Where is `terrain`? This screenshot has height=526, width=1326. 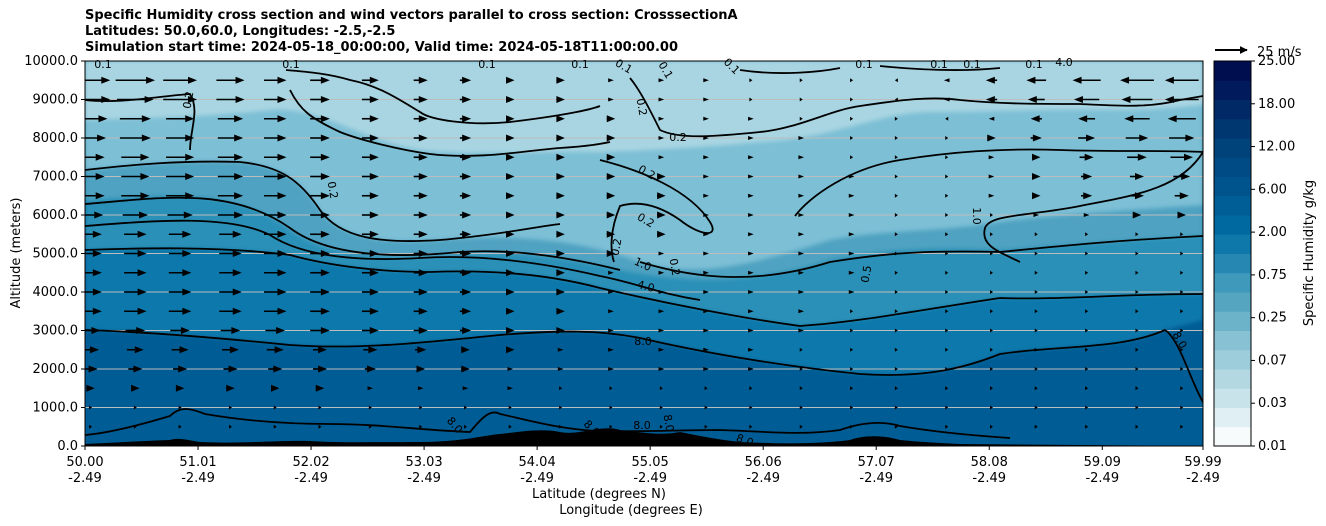 terrain is located at coordinates (644, 437).